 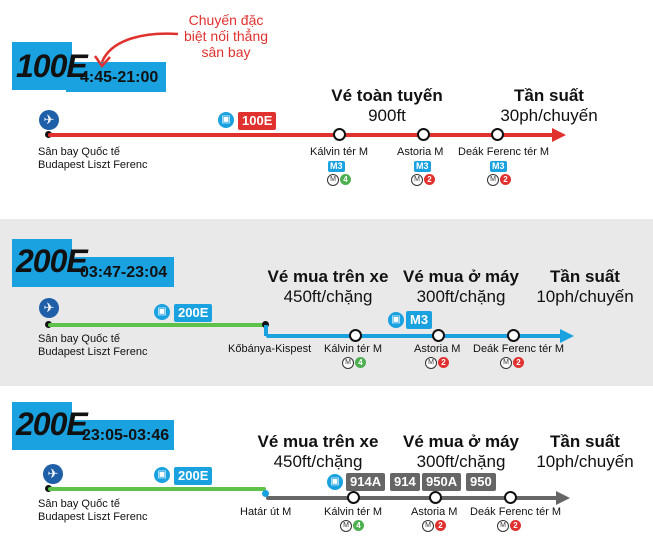 I want to click on route-number: 100E, so click(x=52, y=66).